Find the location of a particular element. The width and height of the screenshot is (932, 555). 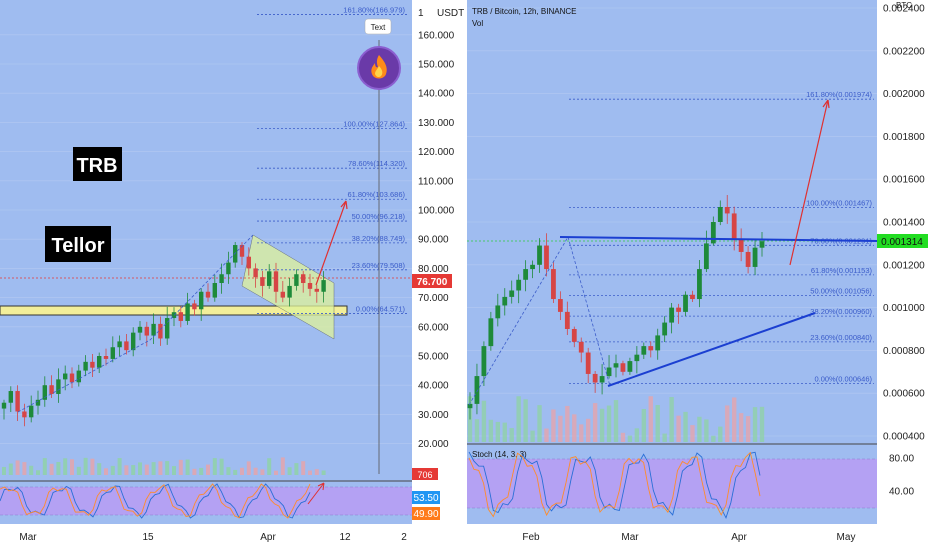

right-time-axis: Feb Mar Apr May is located at coordinates (688, 537).